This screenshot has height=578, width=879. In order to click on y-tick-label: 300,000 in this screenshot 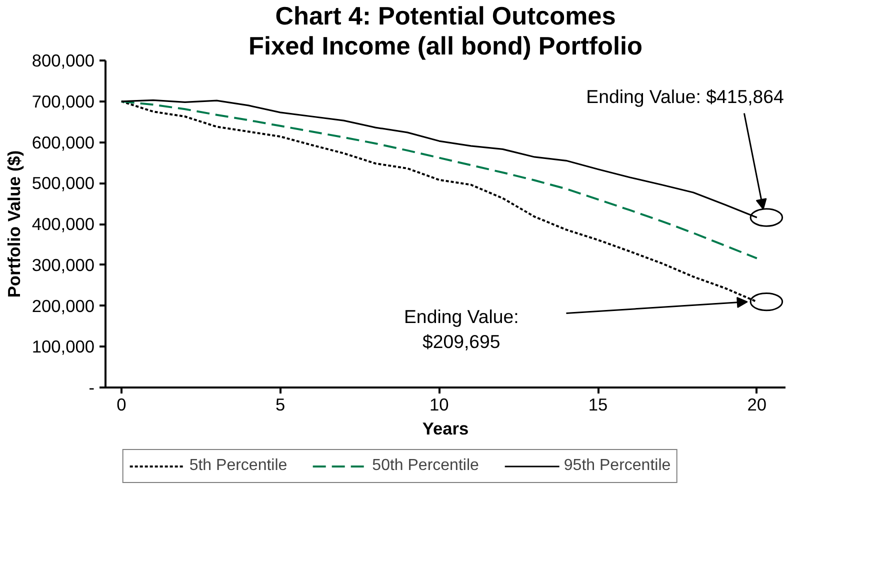, I will do `click(63, 264)`.